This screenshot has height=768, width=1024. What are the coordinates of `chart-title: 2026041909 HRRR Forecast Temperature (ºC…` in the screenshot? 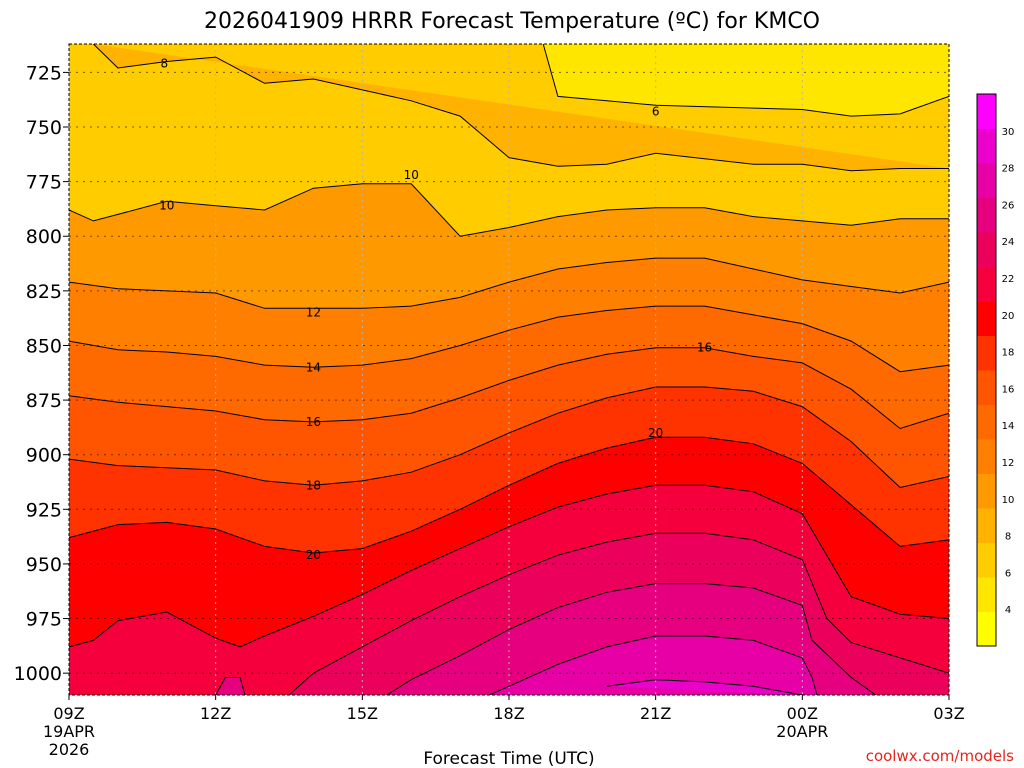 It's located at (512, 21).